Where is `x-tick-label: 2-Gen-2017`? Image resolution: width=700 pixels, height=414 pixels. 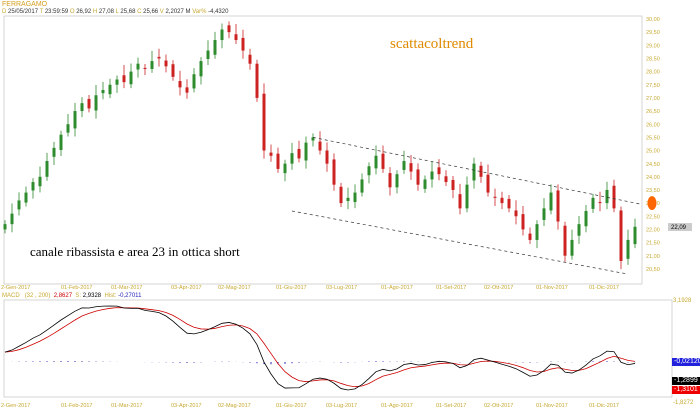
x-tick-label: 2-Gen-2017 is located at coordinates (15, 406).